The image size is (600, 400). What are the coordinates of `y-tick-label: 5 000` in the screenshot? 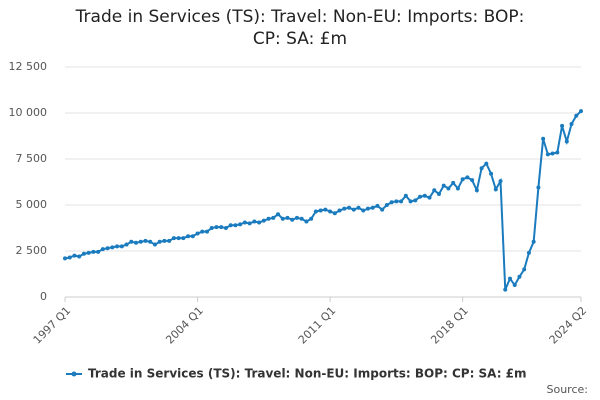 It's located at (32, 204).